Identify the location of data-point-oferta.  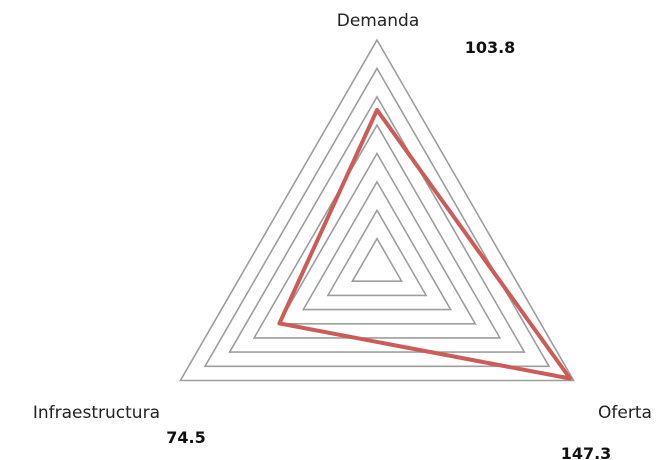
(570, 378).